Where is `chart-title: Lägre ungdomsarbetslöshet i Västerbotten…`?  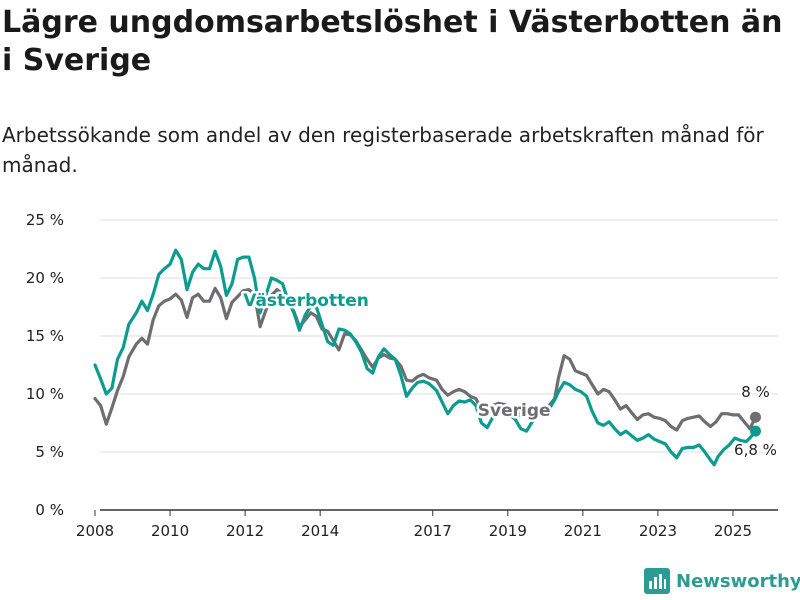 chart-title: Lägre ungdomsarbetslöshet i Västerbotten… is located at coordinates (392, 41).